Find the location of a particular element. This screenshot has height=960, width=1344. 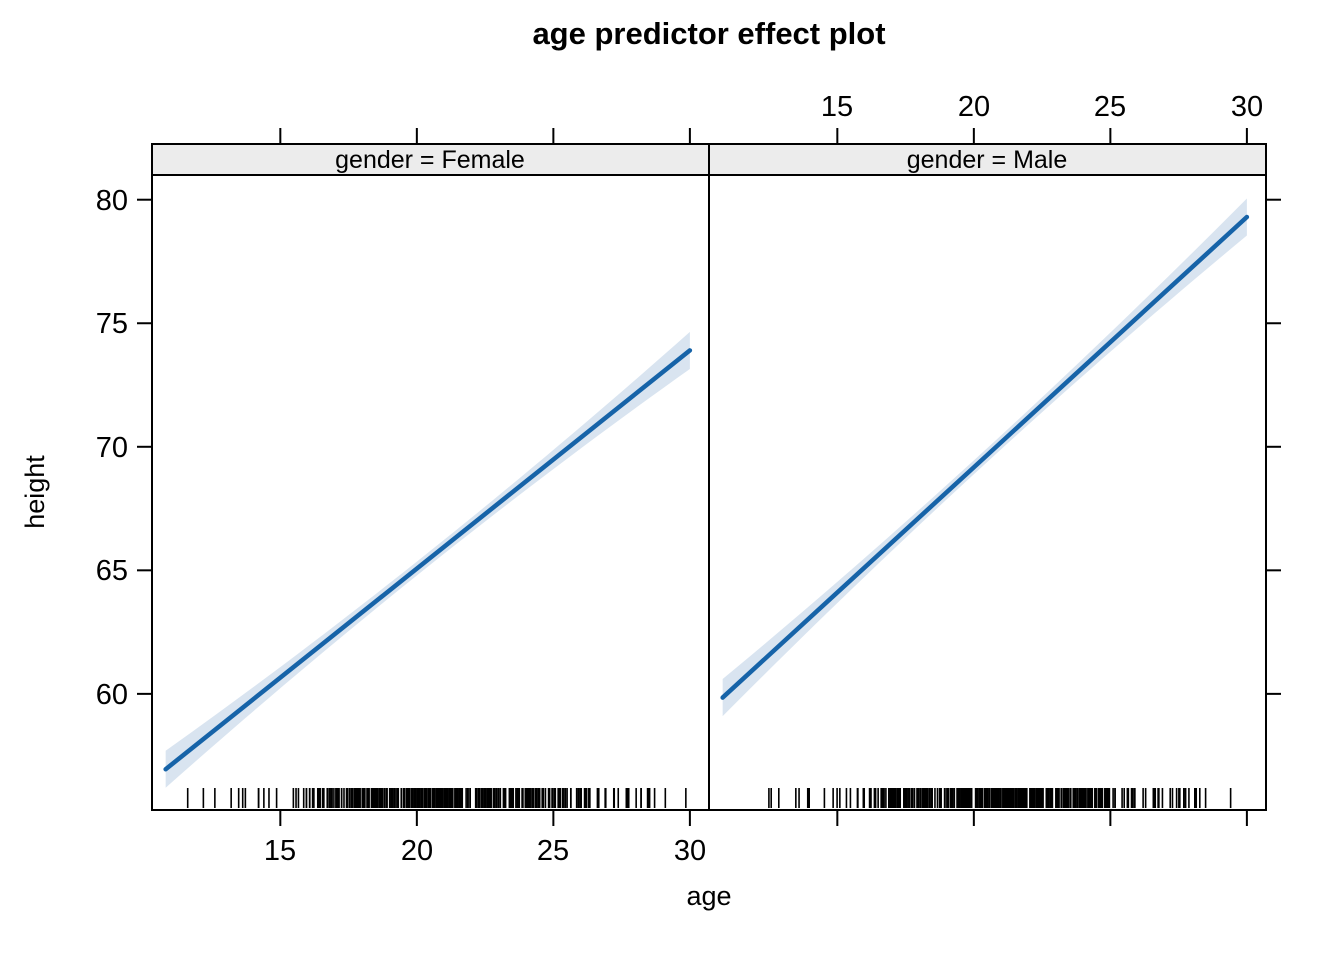

strip-label-female: gender = Female is located at coordinates (430, 160).